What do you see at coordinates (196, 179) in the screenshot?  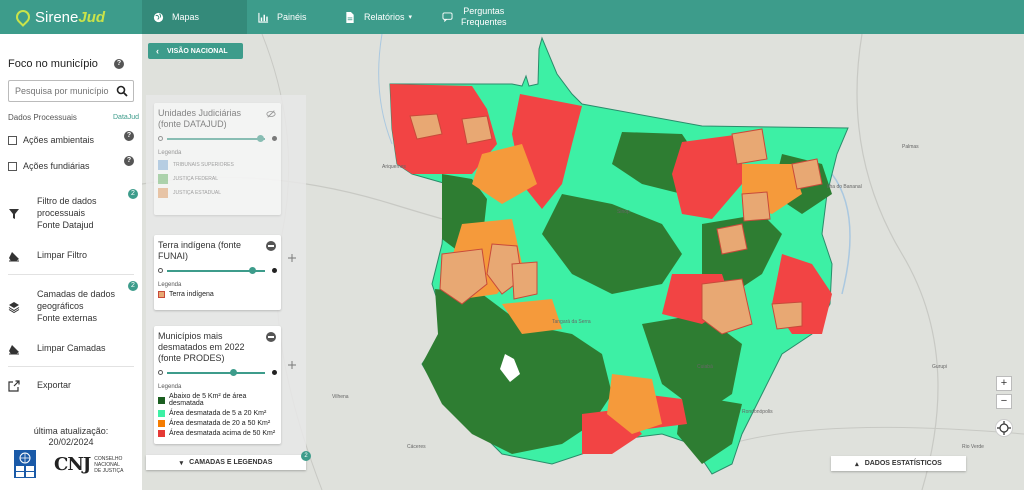 I see `legend-text: JUSTIÇA FEDERAL` at bounding box center [196, 179].